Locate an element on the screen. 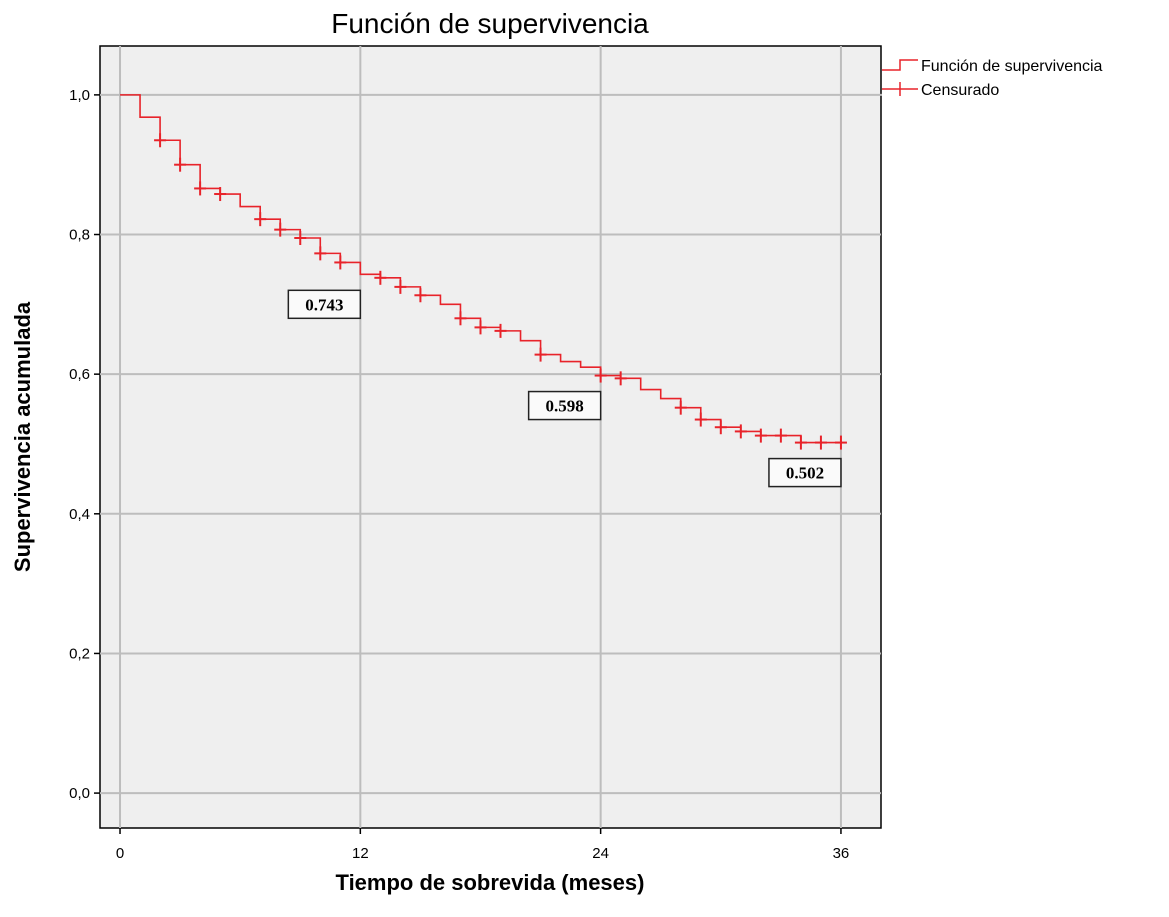 This screenshot has height=917, width=1169. x-tick-label: 0 is located at coordinates (120, 853).